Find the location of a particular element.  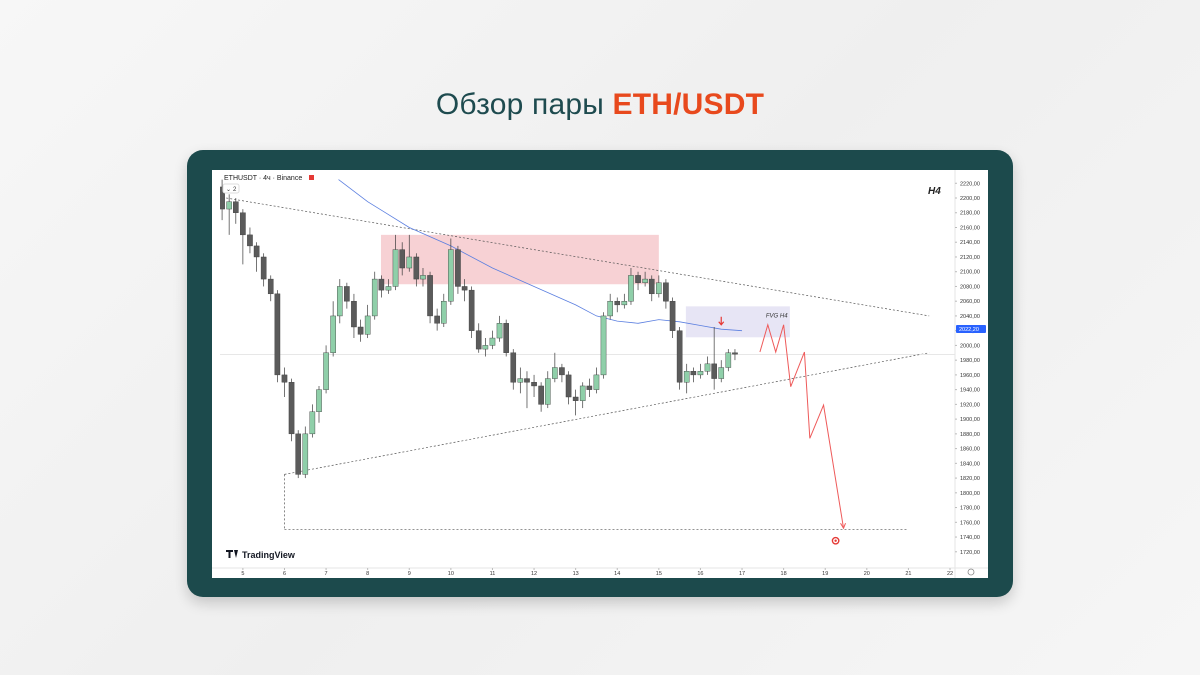

x-tick-label: 9 is located at coordinates (409, 574).